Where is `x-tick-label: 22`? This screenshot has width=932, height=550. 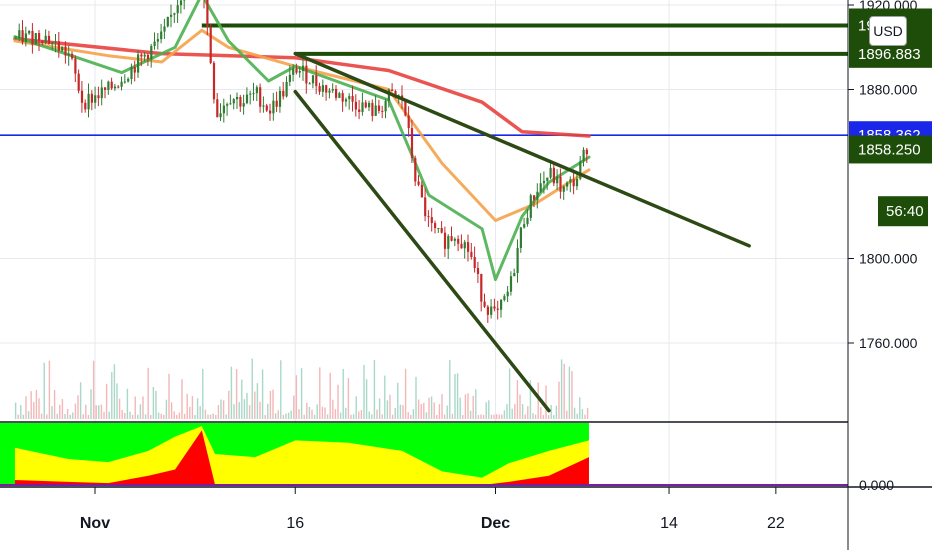 x-tick-label: 22 is located at coordinates (776, 523).